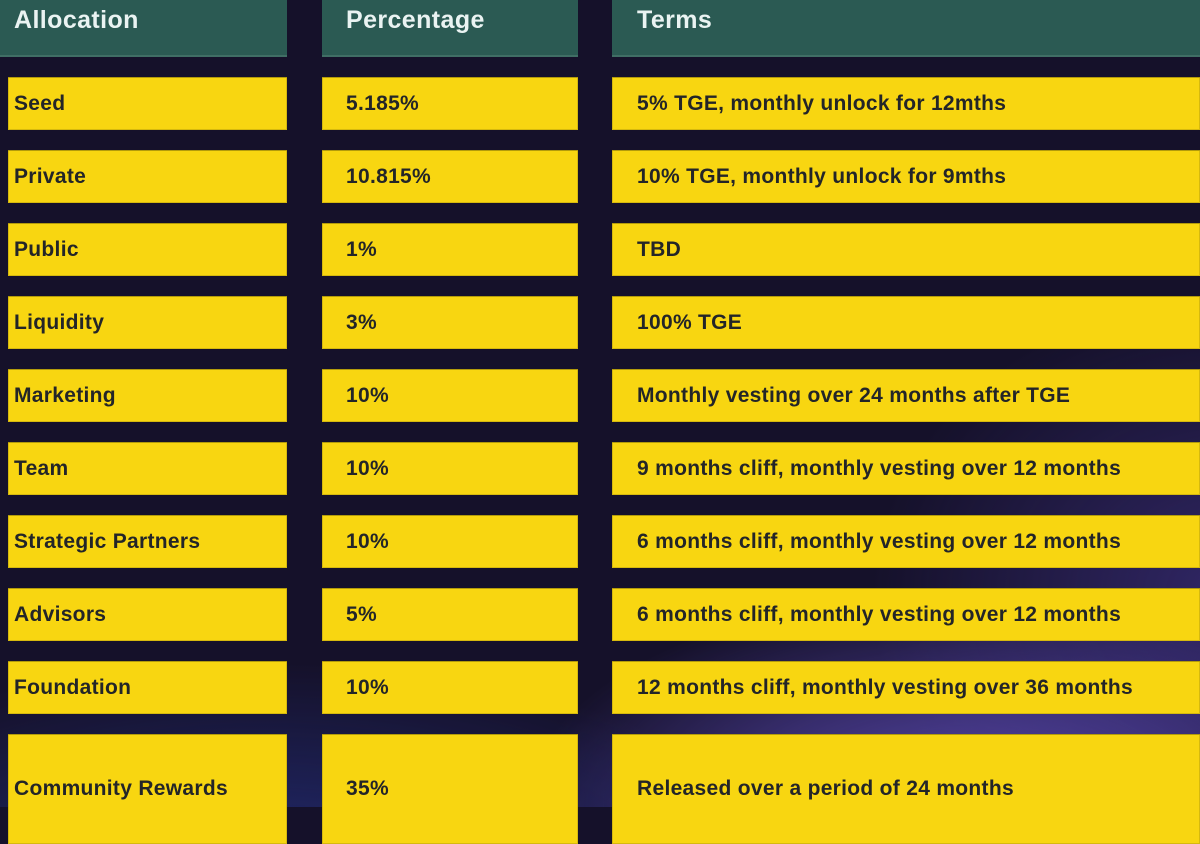  I want to click on terms-cell: Released over a period of 24 months, so click(906, 789).